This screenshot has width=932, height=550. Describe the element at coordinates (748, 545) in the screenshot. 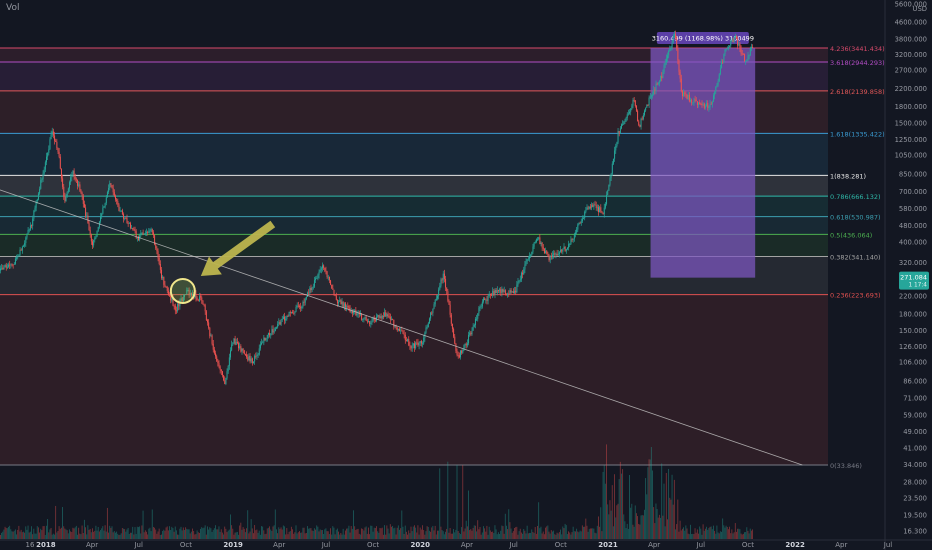

I see `x-tick-label: Oct` at that location.